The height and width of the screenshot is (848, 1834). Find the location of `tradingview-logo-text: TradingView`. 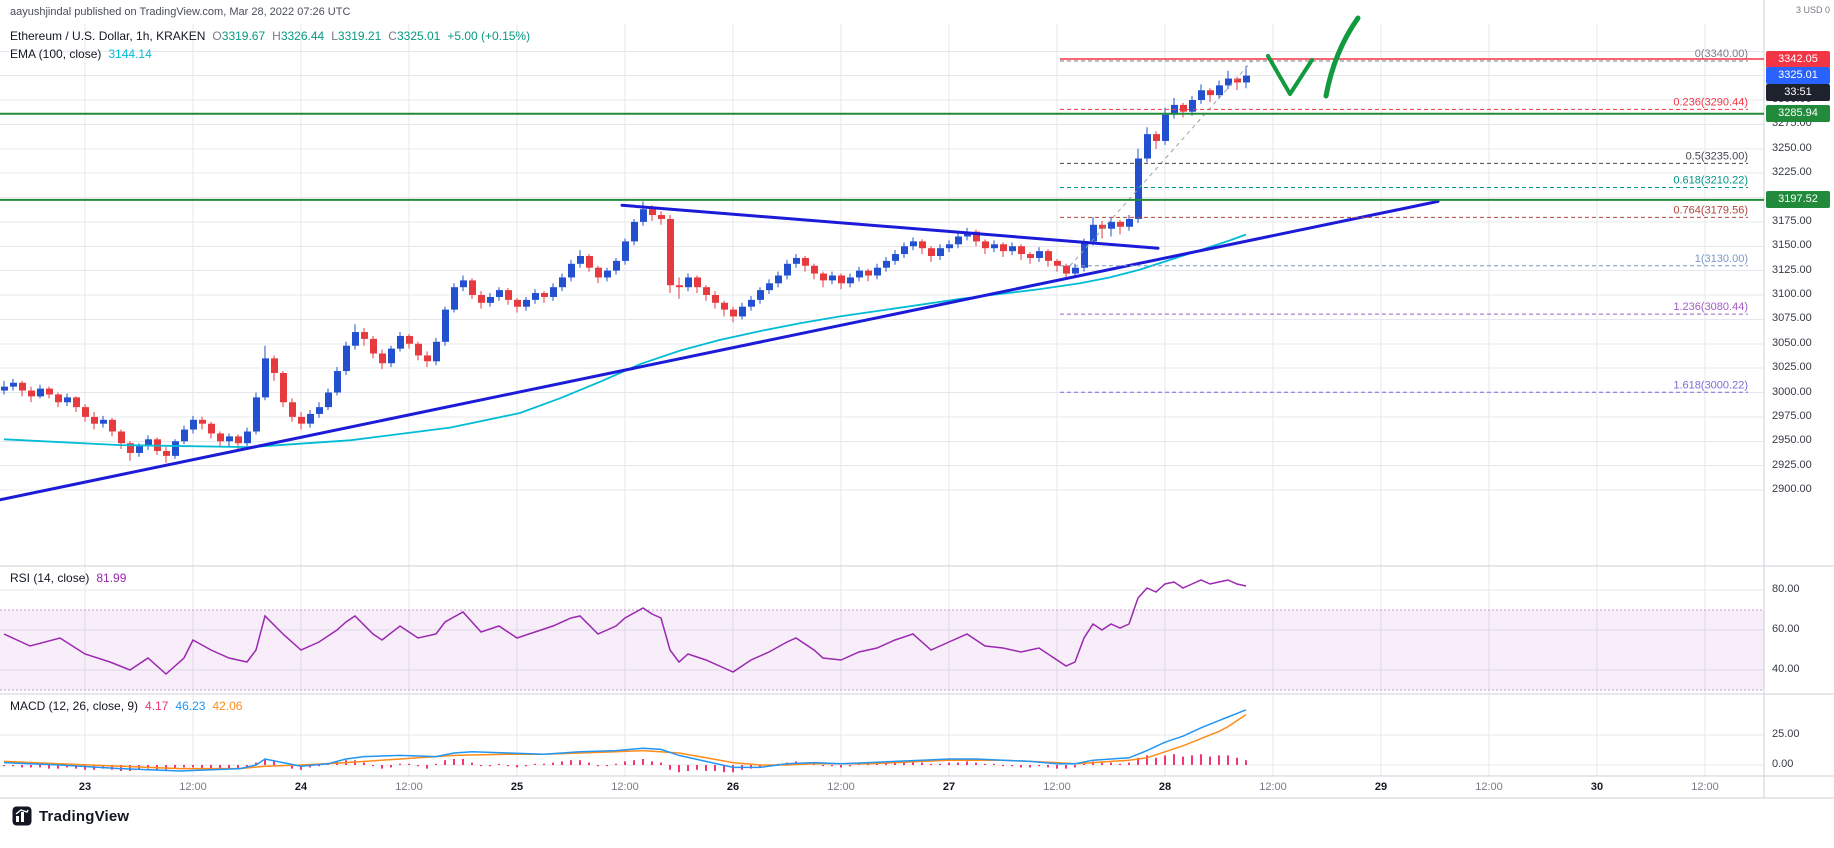

tradingview-logo-text: TradingView is located at coordinates (84, 816).